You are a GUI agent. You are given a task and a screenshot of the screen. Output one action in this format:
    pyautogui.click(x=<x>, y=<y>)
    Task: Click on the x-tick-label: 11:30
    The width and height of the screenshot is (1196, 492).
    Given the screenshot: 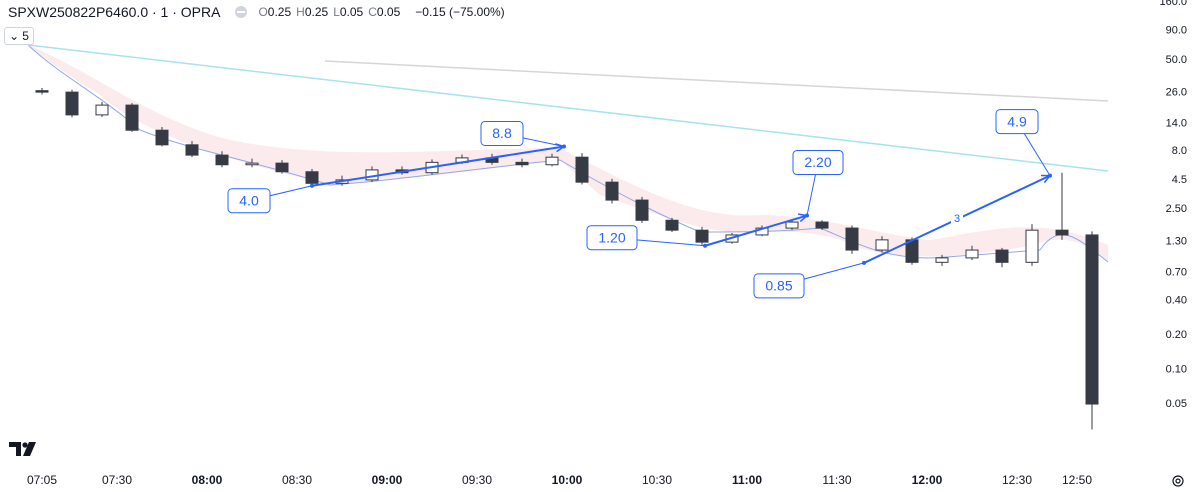 What is the action you would take?
    pyautogui.click(x=836, y=480)
    